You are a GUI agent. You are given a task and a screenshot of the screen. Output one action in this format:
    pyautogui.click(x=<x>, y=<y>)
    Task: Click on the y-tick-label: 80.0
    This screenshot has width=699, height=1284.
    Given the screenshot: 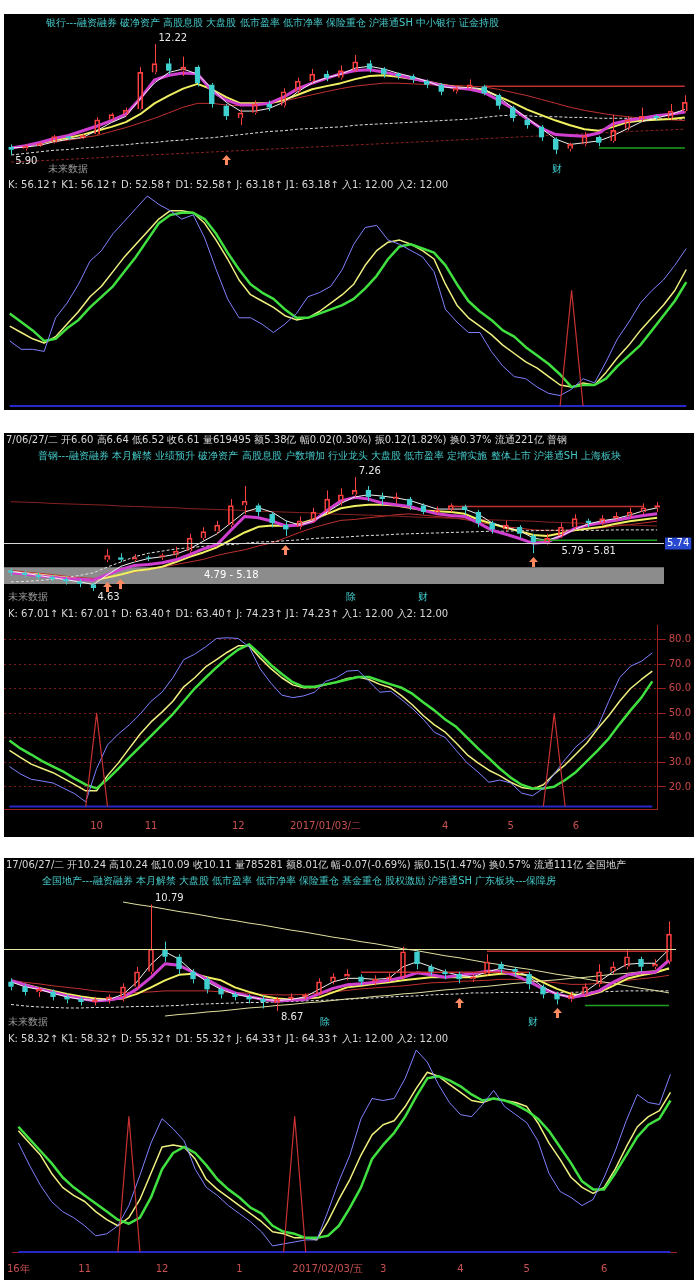 What is the action you would take?
    pyautogui.click(x=679, y=639)
    